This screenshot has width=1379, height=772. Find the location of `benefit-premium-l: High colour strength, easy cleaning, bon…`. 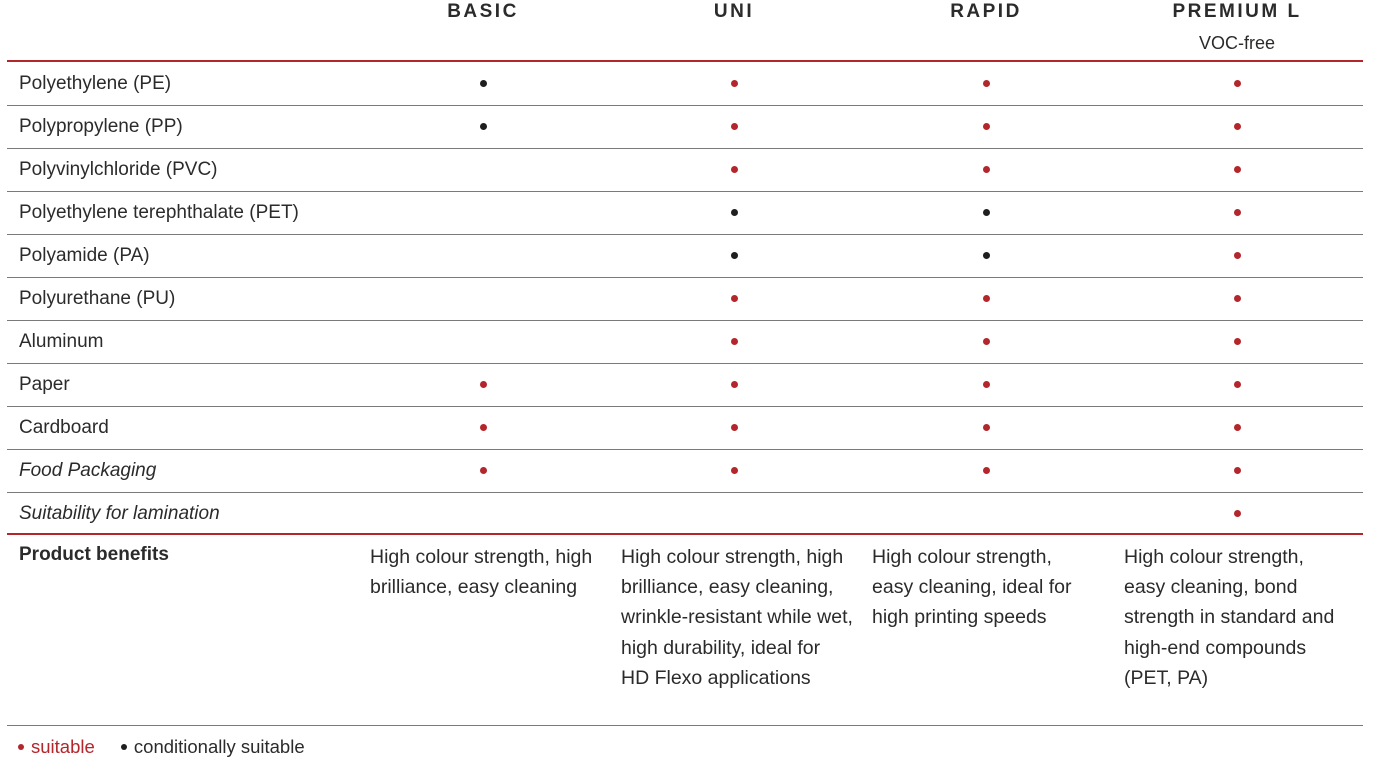

benefit-premium-l: High colour strength, easy cleaning, bon… is located at coordinates (1229, 617).